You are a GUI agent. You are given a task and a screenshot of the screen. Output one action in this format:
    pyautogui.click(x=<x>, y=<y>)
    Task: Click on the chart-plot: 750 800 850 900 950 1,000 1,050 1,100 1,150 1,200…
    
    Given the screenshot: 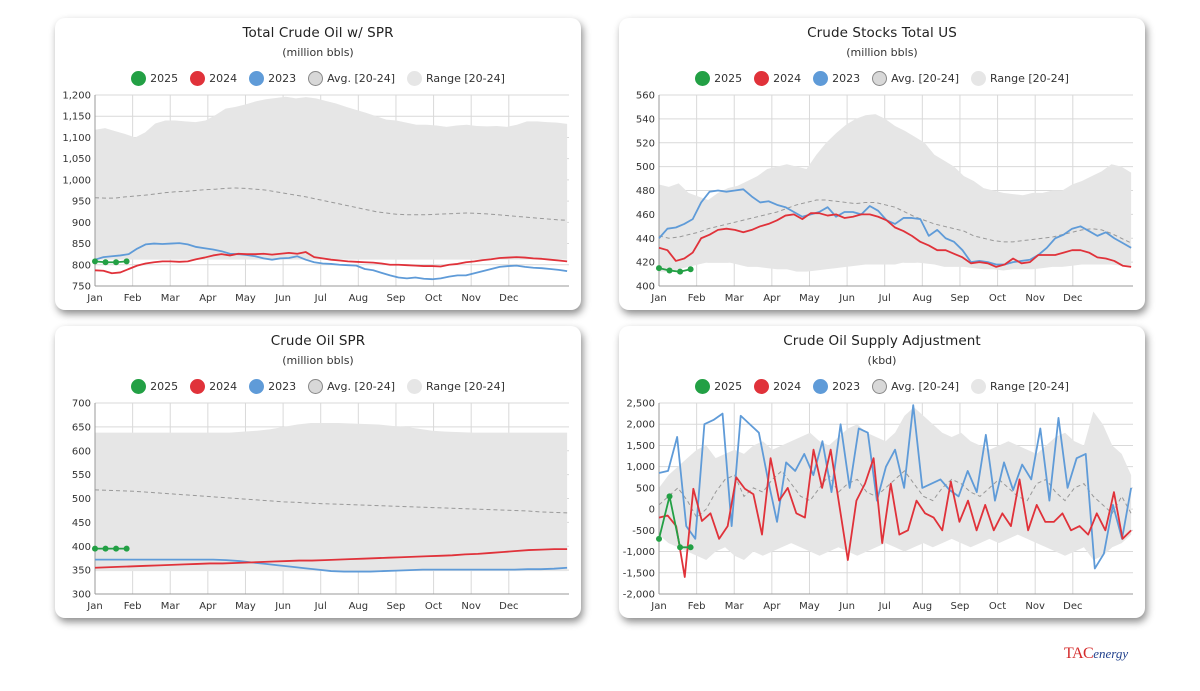 What is the action you would take?
    pyautogui.click(x=315, y=197)
    